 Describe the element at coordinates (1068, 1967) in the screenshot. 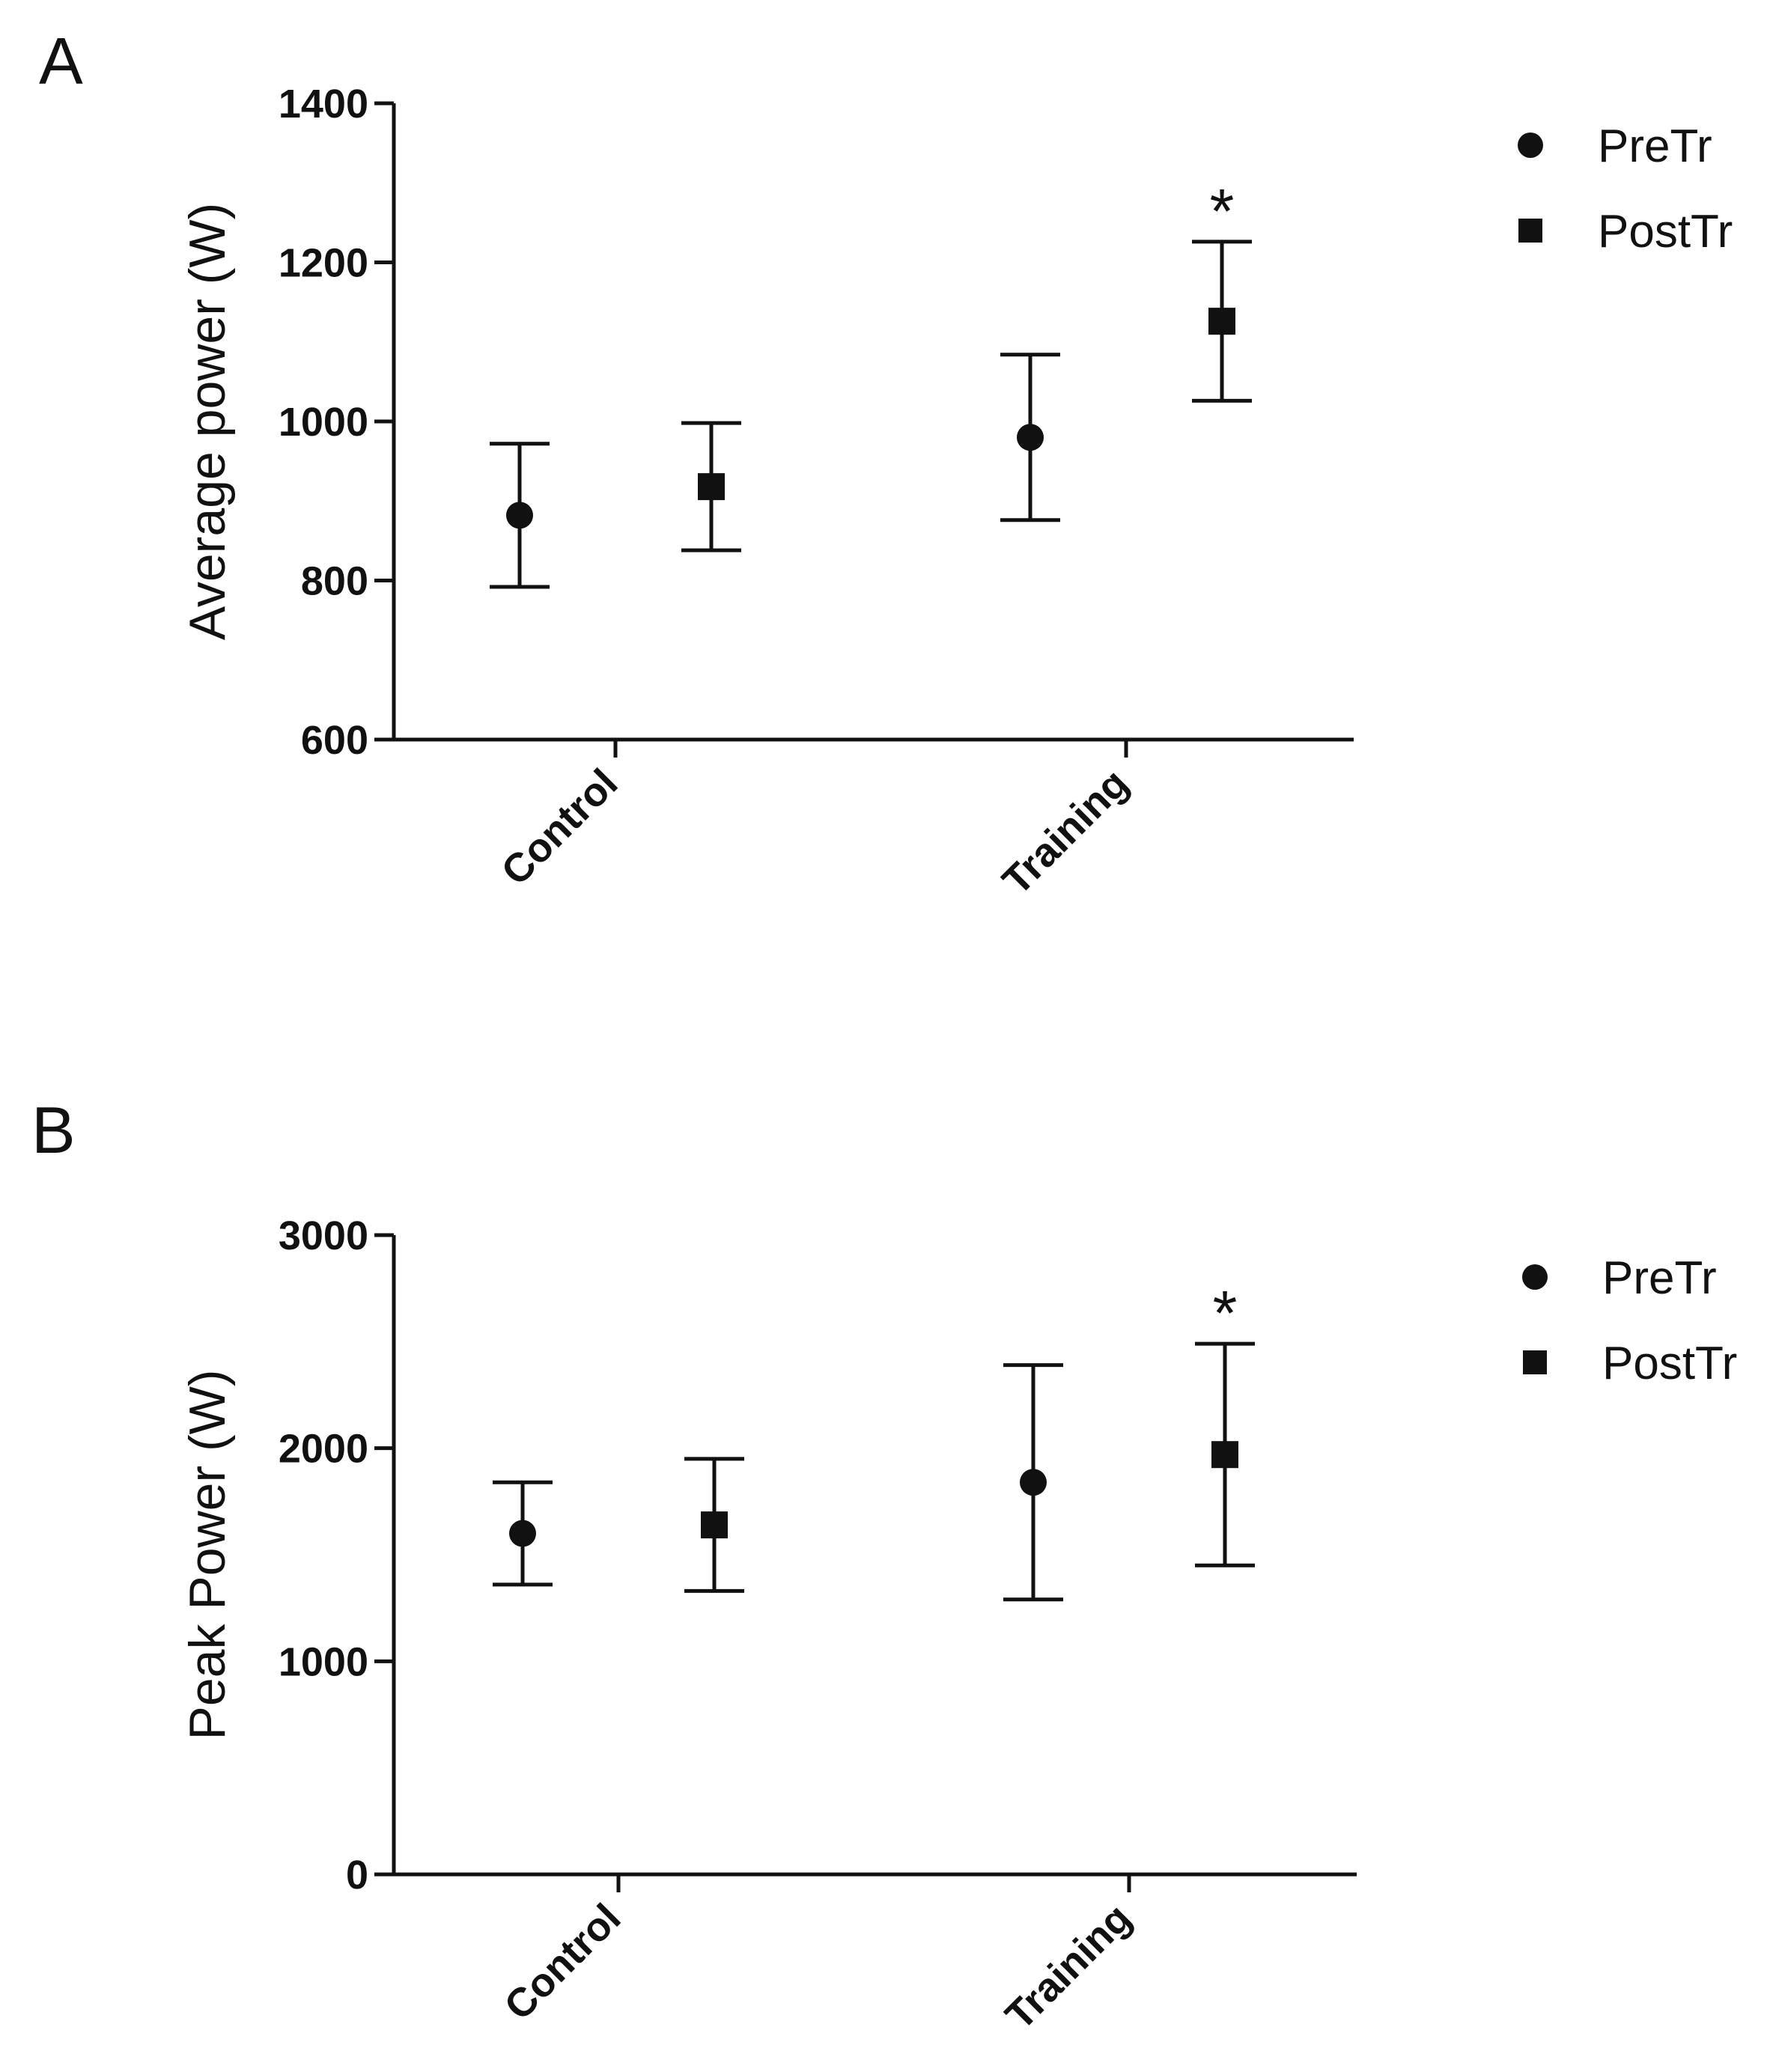

I see `panel-b-x-tick-label-training: Training` at that location.